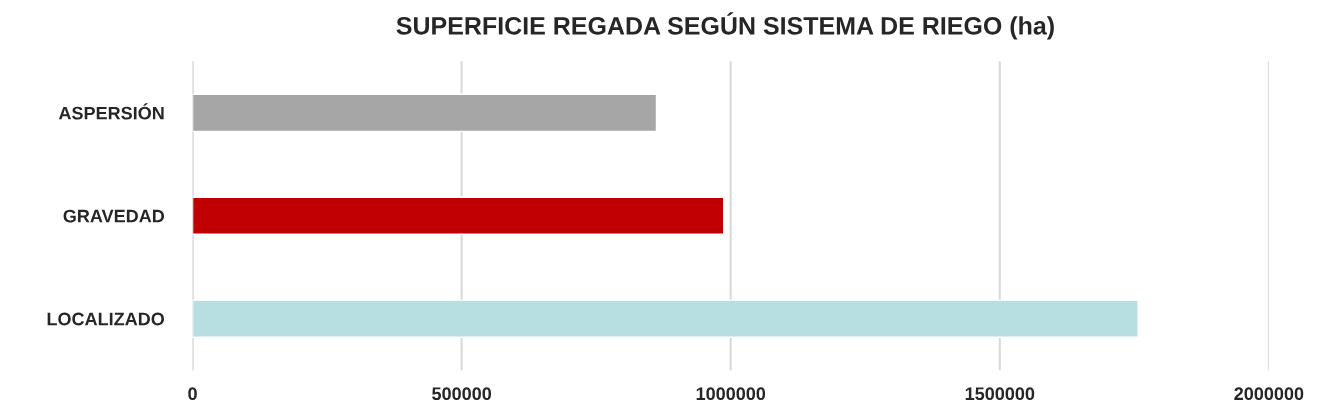 The height and width of the screenshot is (409, 1319). What do you see at coordinates (731, 394) in the screenshot?
I see `x-tick-label: 1000000` at bounding box center [731, 394].